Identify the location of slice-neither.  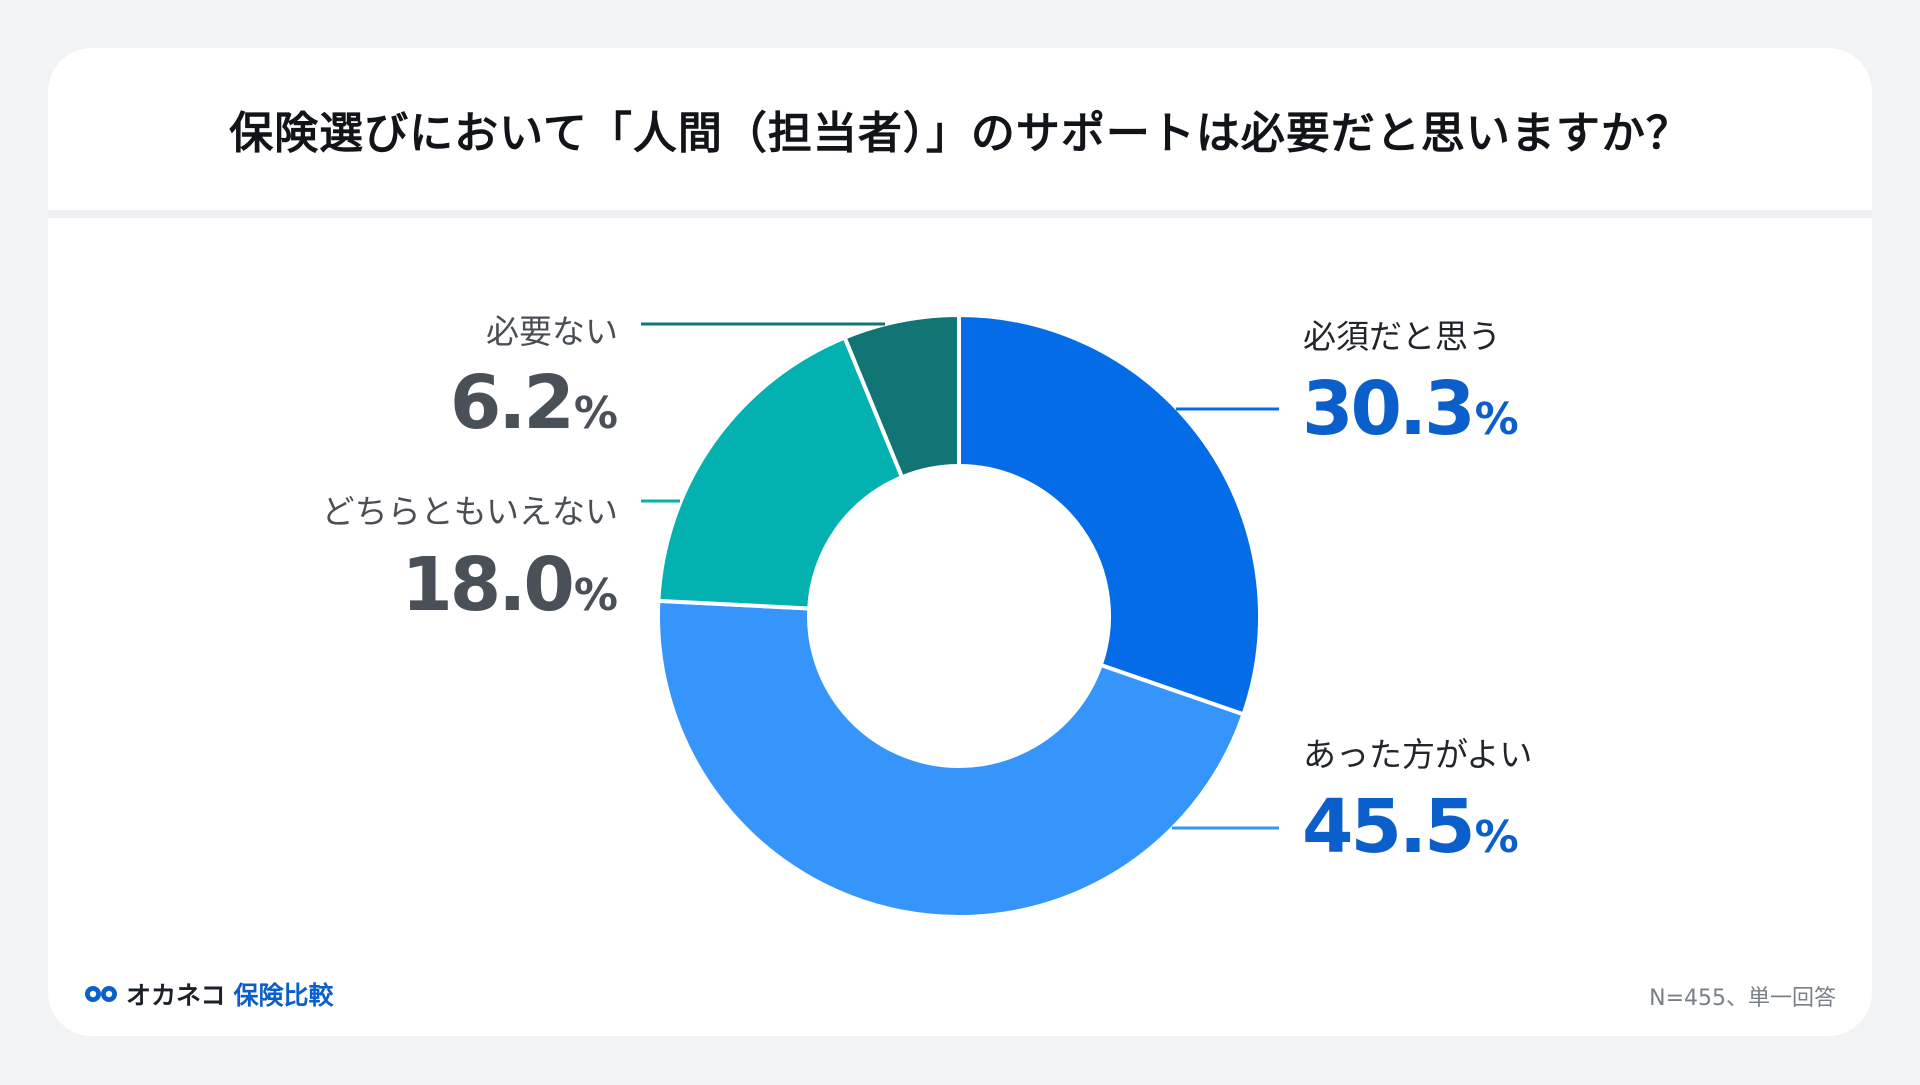
(780, 472).